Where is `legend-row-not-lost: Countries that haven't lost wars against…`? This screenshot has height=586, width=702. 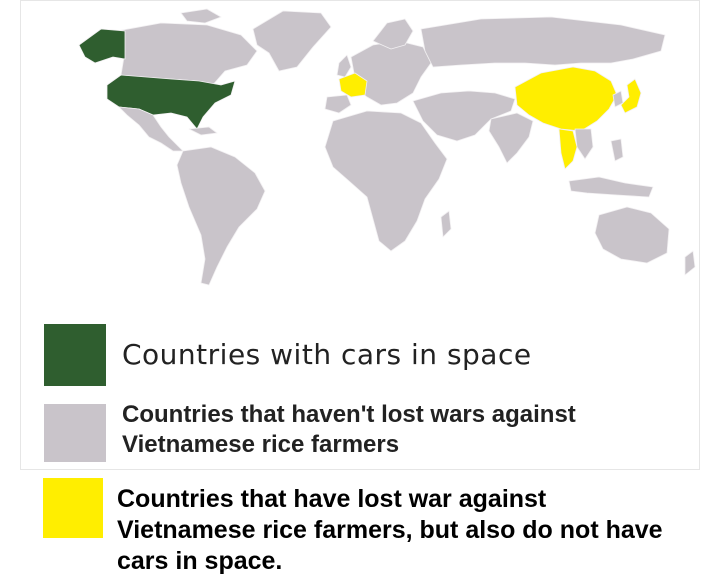 legend-row-not-lost: Countries that haven't lost wars against… is located at coordinates (323, 431).